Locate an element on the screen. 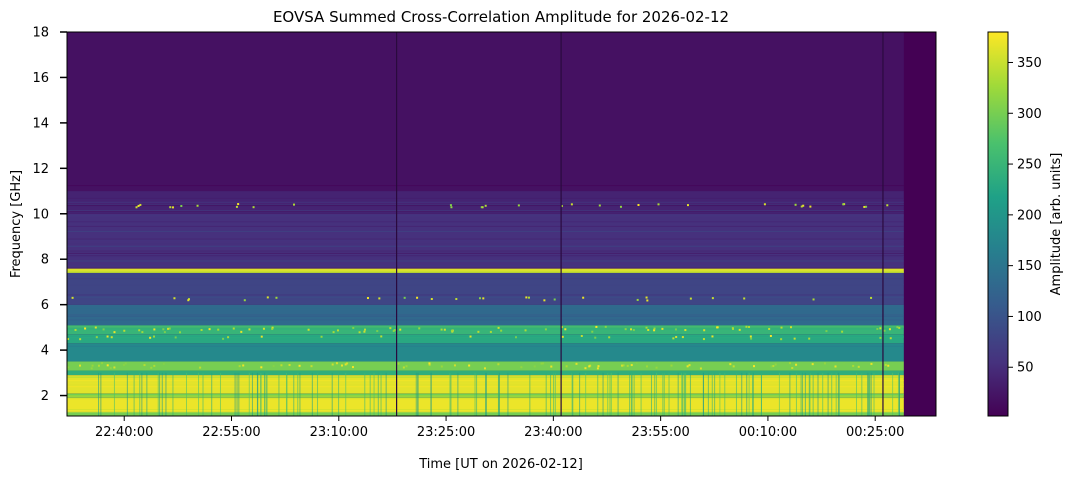 The image size is (1073, 479). x-tick-label: 23:10:00 is located at coordinates (339, 432).